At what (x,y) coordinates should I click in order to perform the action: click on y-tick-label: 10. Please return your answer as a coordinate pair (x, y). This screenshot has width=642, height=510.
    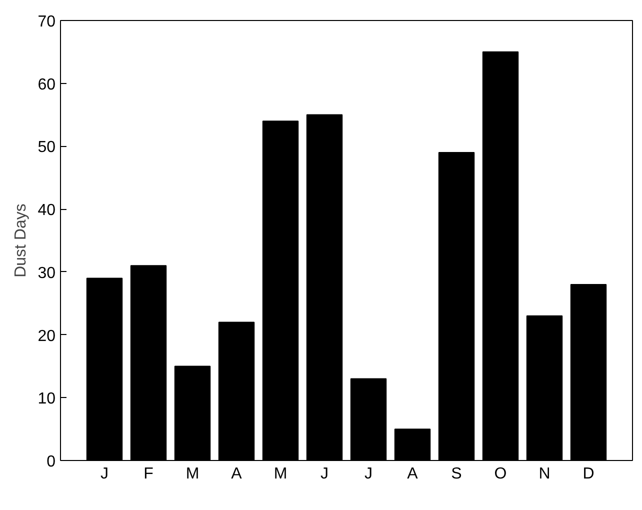
    Looking at the image, I should click on (47, 399).